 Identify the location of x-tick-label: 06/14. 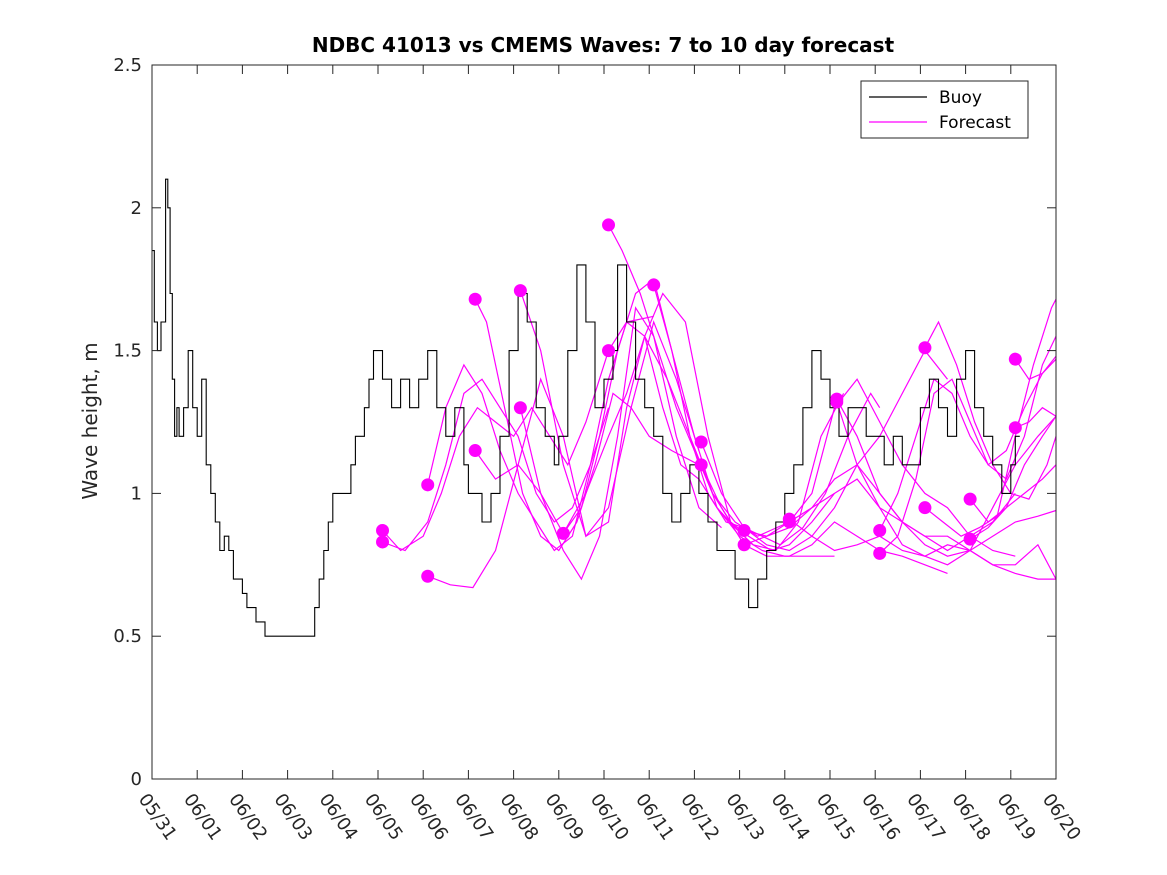
(790, 817).